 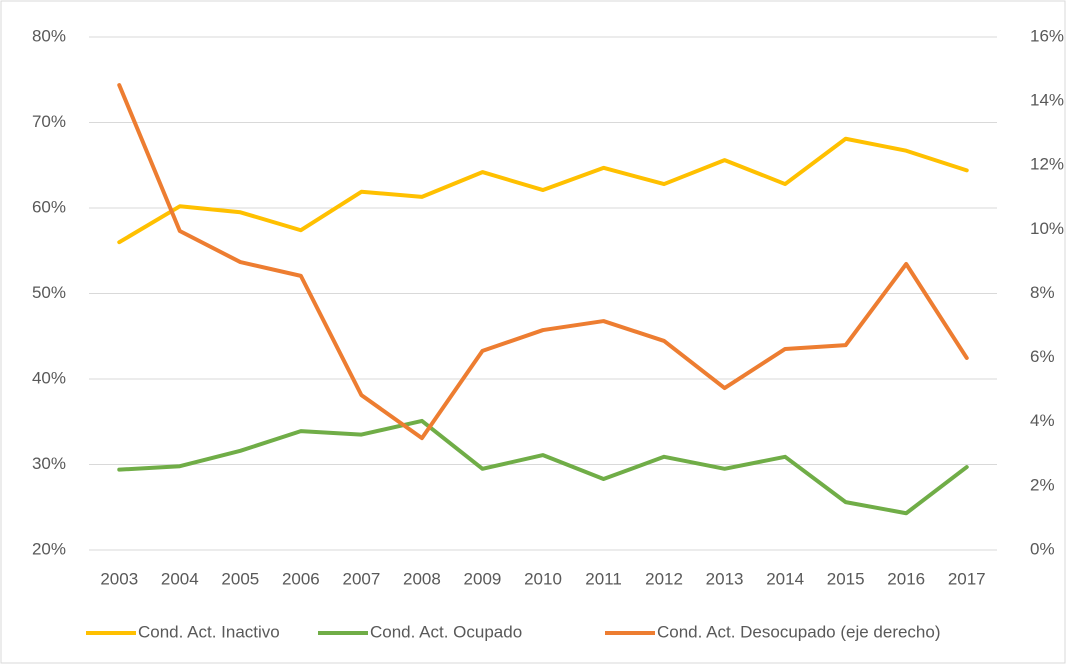 I want to click on y2-tick-label: 8%, so click(x=1042, y=292).